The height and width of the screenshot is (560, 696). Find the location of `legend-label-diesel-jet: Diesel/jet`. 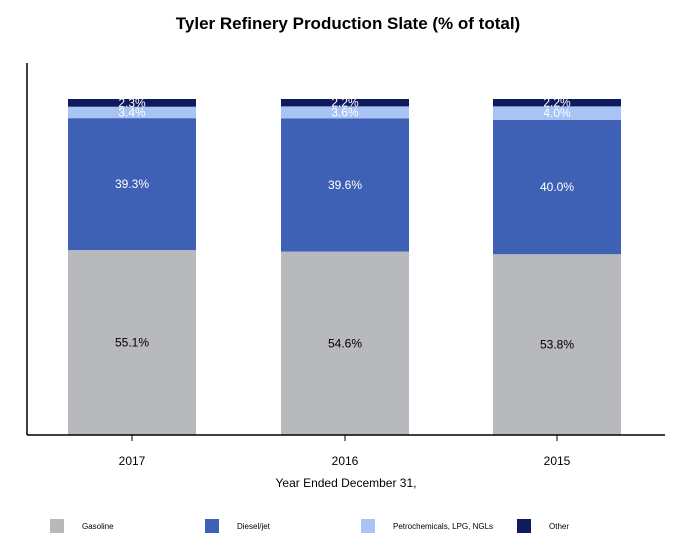

legend-label-diesel-jet: Diesel/jet is located at coordinates (253, 526).